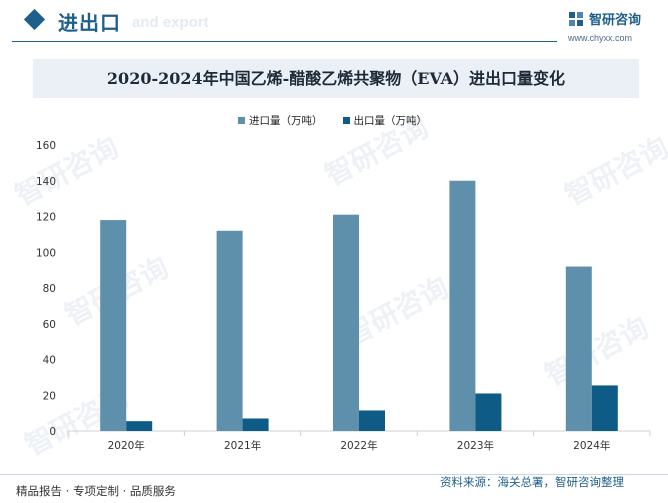 The height and width of the screenshot is (503, 668). What do you see at coordinates (334, 22) in the screenshot?
I see `page-header: 进出口 and export 智研咨询 www.chyxx.com` at bounding box center [334, 22].